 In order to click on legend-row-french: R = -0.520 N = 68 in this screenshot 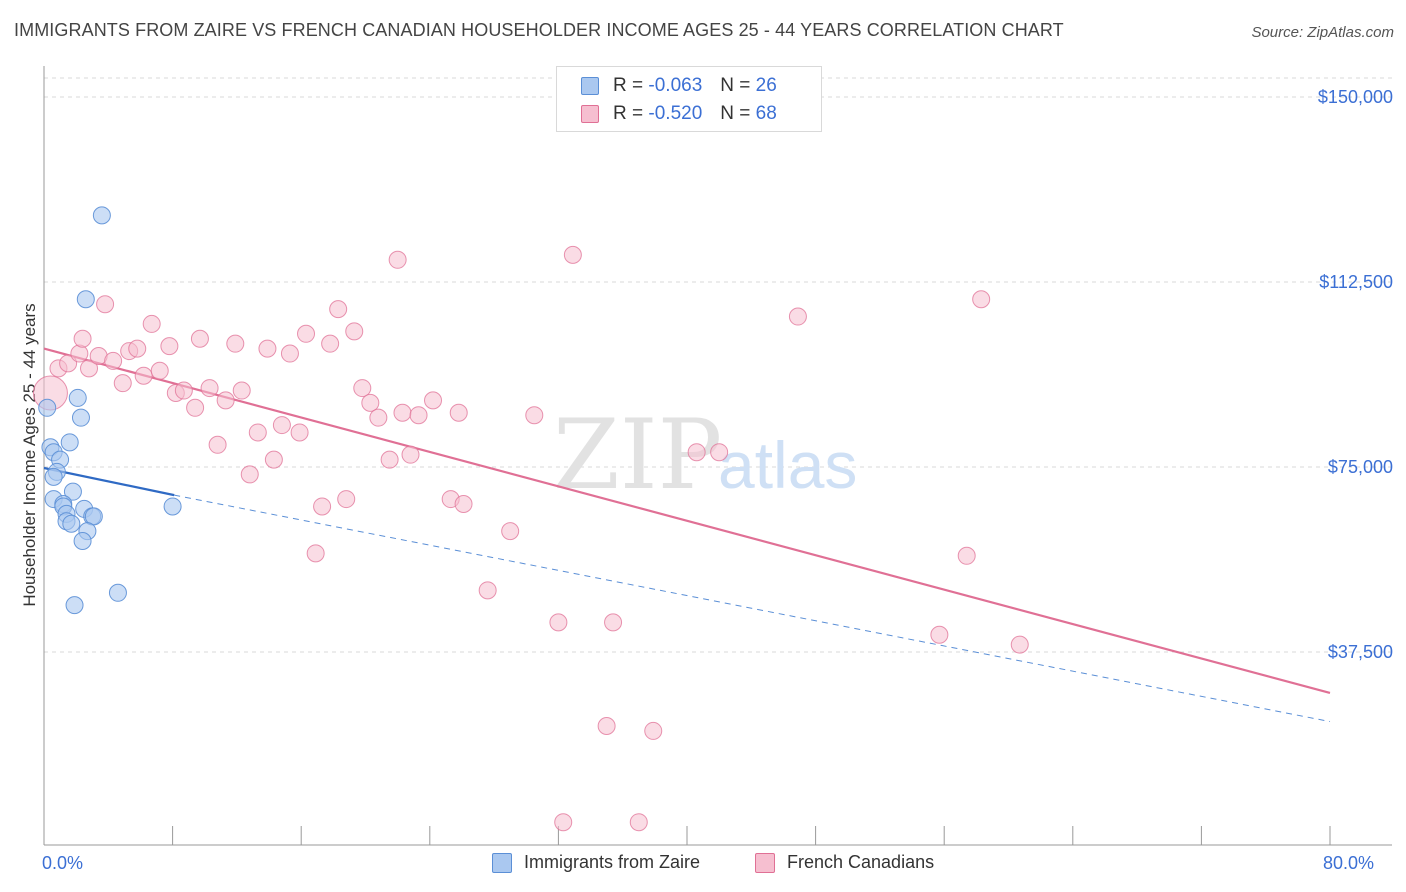, I will do `click(679, 114)`.